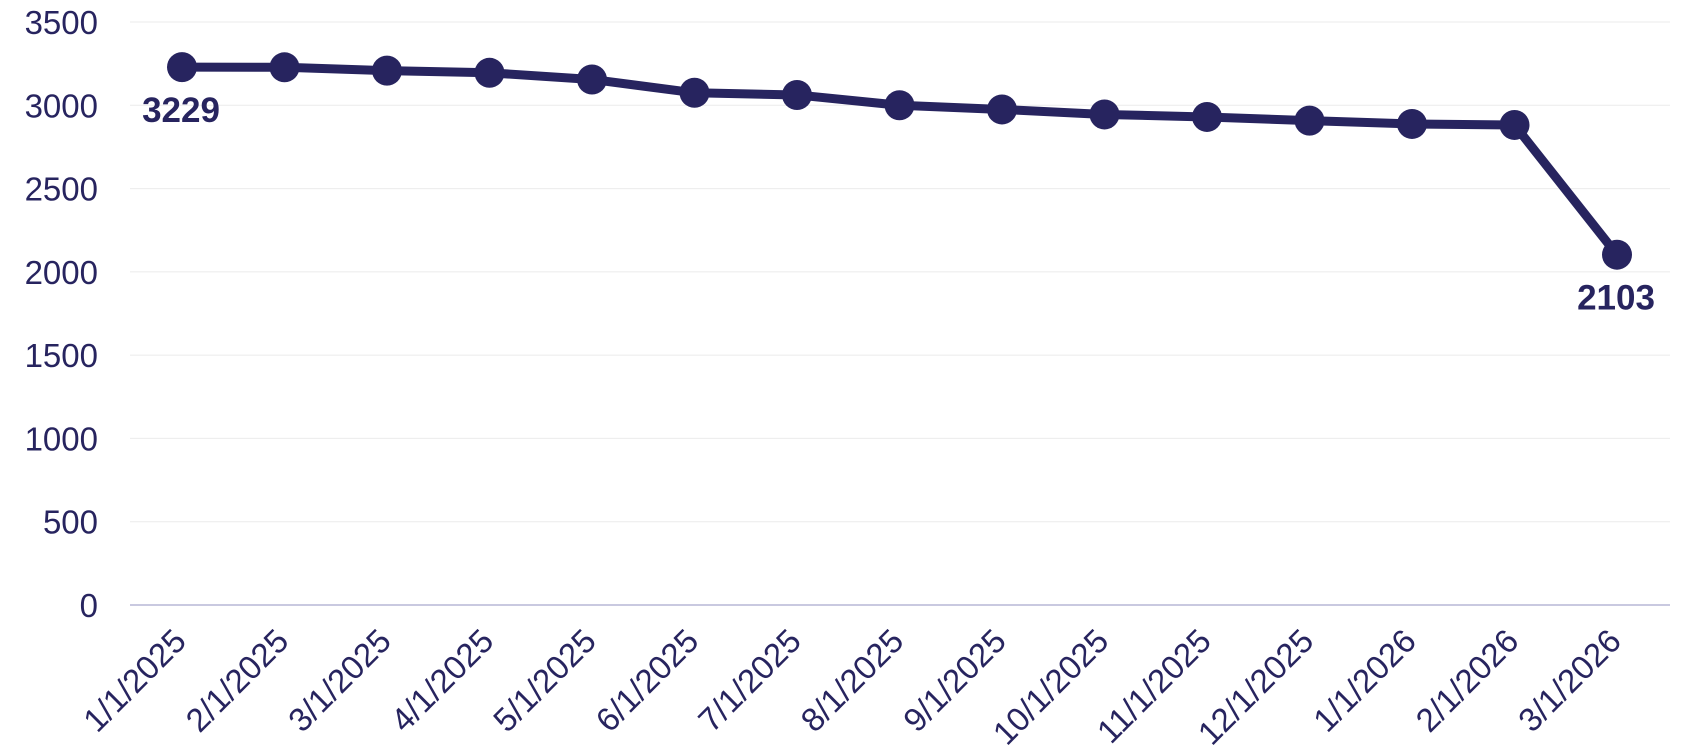 Image resolution: width=1683 pixels, height=749 pixels. Describe the element at coordinates (89, 605) in the screenshot. I see `y-tick-label: 0` at that location.